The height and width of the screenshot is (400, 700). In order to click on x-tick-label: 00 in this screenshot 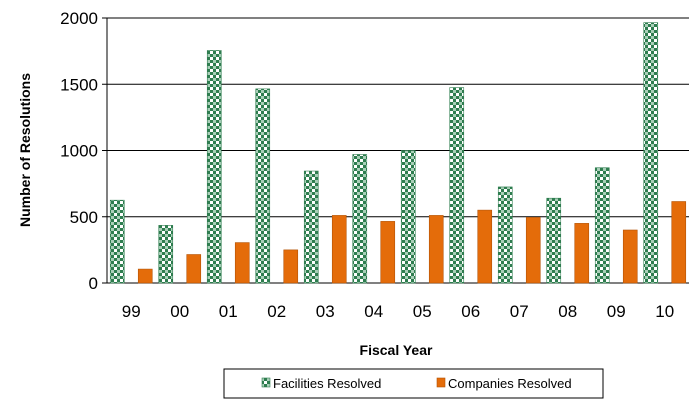, I will do `click(179, 311)`.